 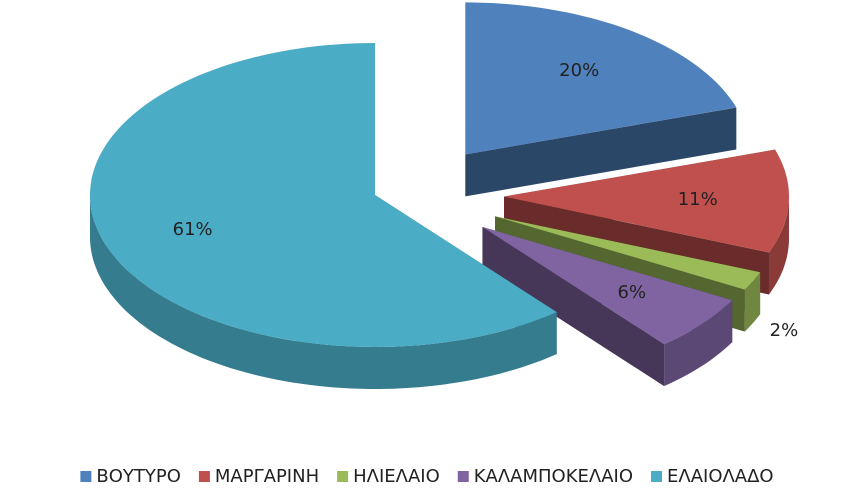 I want to click on legend-label: ΕΛΑΙΟΛΑΔΟ, so click(x=720, y=476).